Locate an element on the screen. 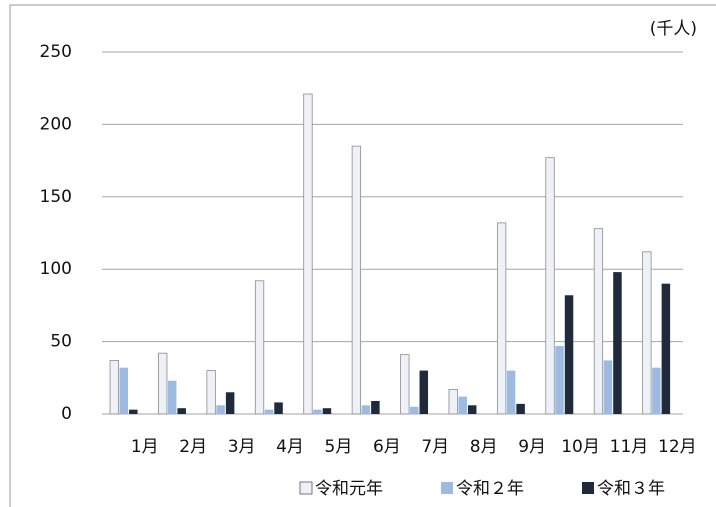 This screenshot has height=507, width=716. x-tick-label: 1月 is located at coordinates (145, 447).